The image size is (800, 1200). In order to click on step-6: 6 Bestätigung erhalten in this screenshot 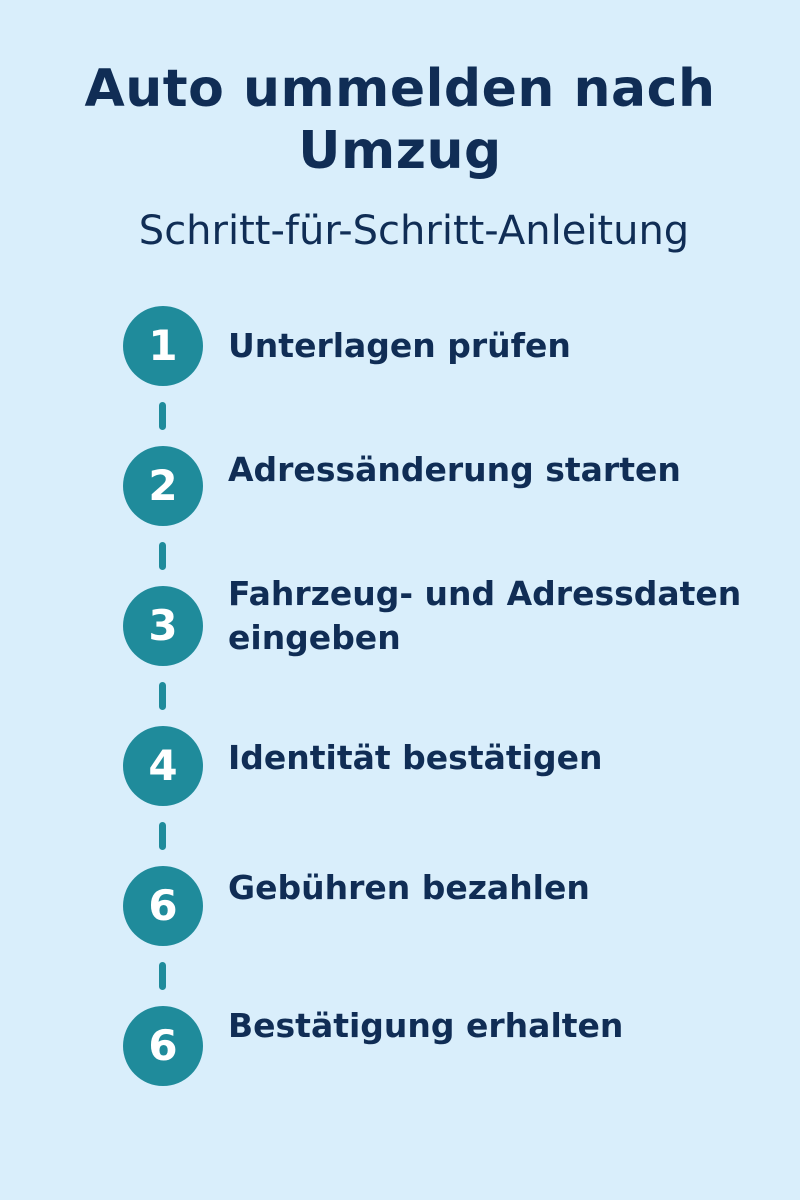, I will do `click(400, 1046)`.